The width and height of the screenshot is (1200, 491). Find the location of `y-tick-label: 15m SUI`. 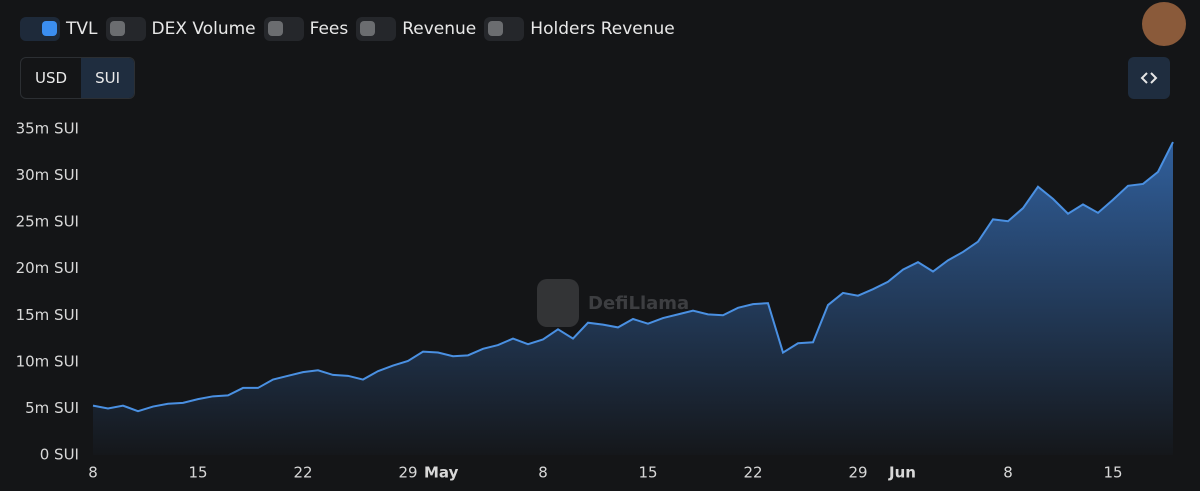

y-tick-label: 15m SUI is located at coordinates (47, 315).